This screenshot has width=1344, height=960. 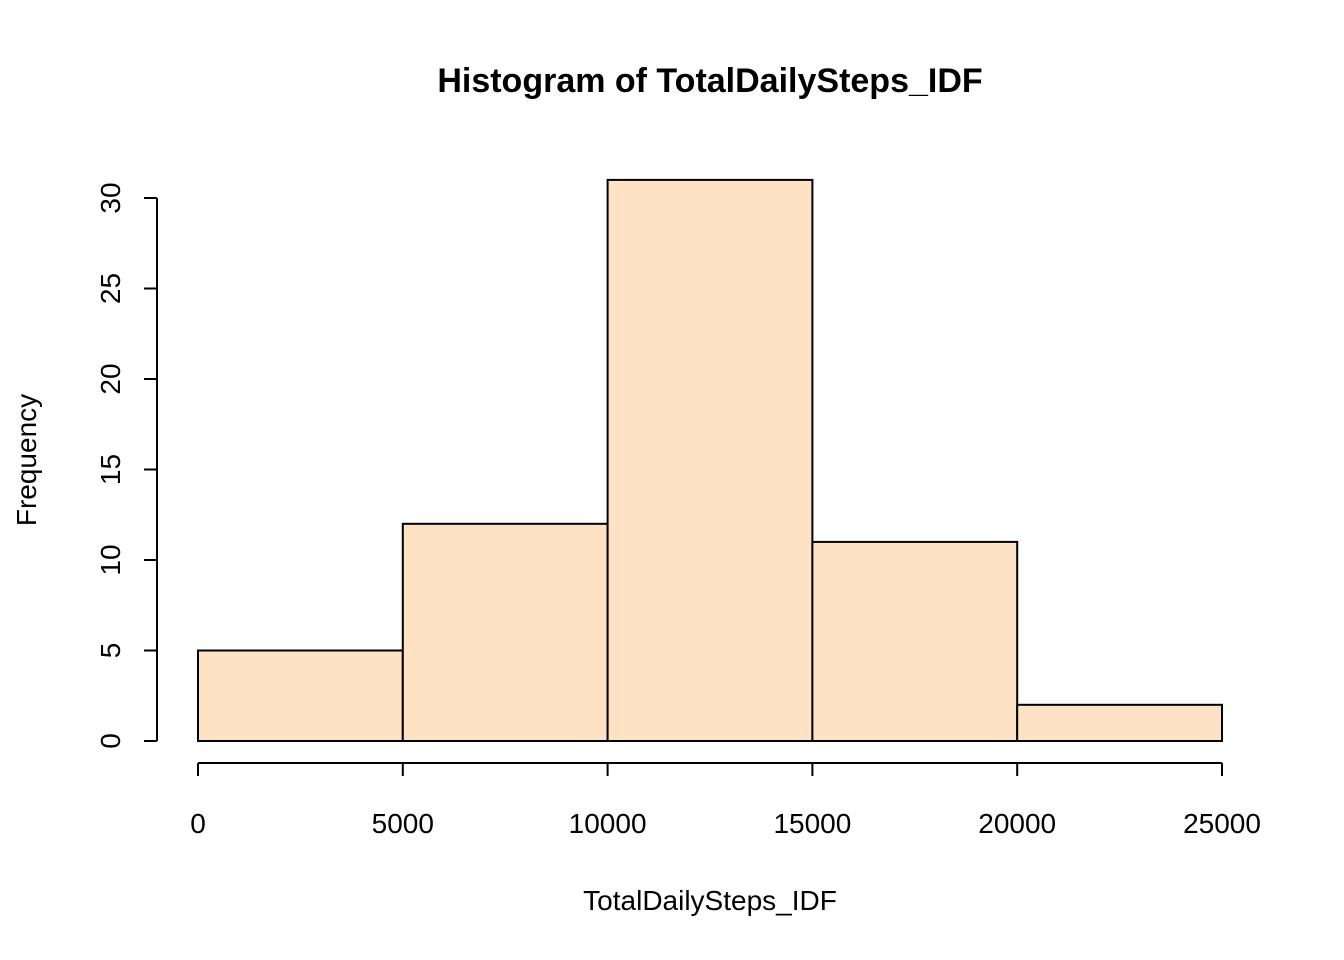 What do you see at coordinates (110, 741) in the screenshot?
I see `y-tick-label: 0` at bounding box center [110, 741].